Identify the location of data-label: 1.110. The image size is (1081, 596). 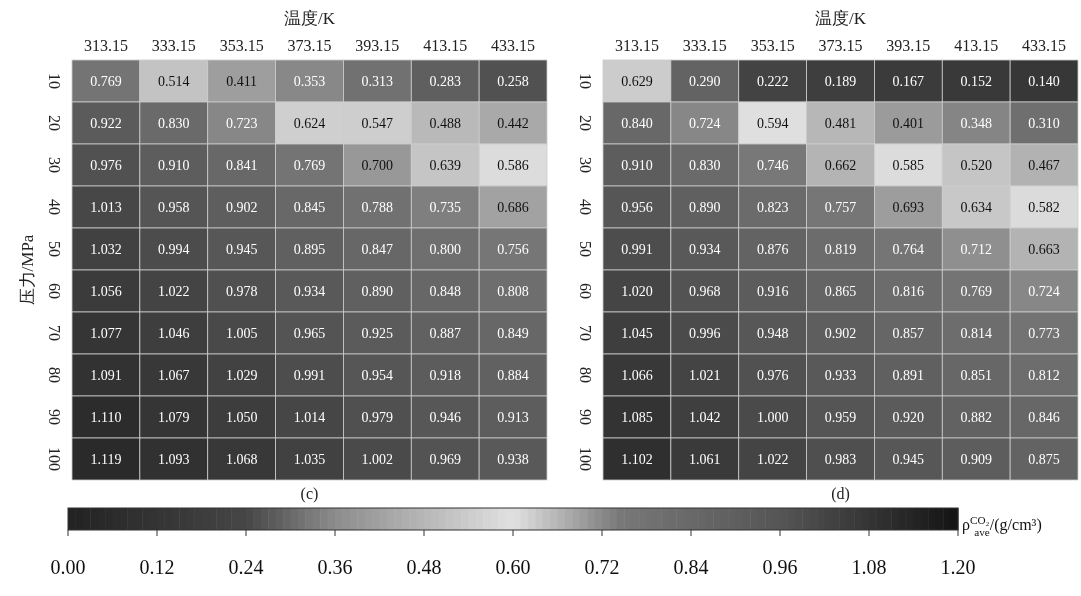
(106, 417).